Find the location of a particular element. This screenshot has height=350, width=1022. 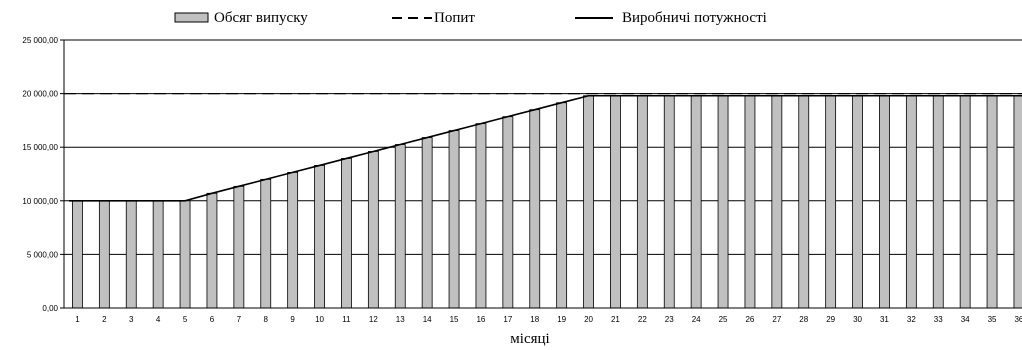

x-tick-label: 35 is located at coordinates (992, 319).